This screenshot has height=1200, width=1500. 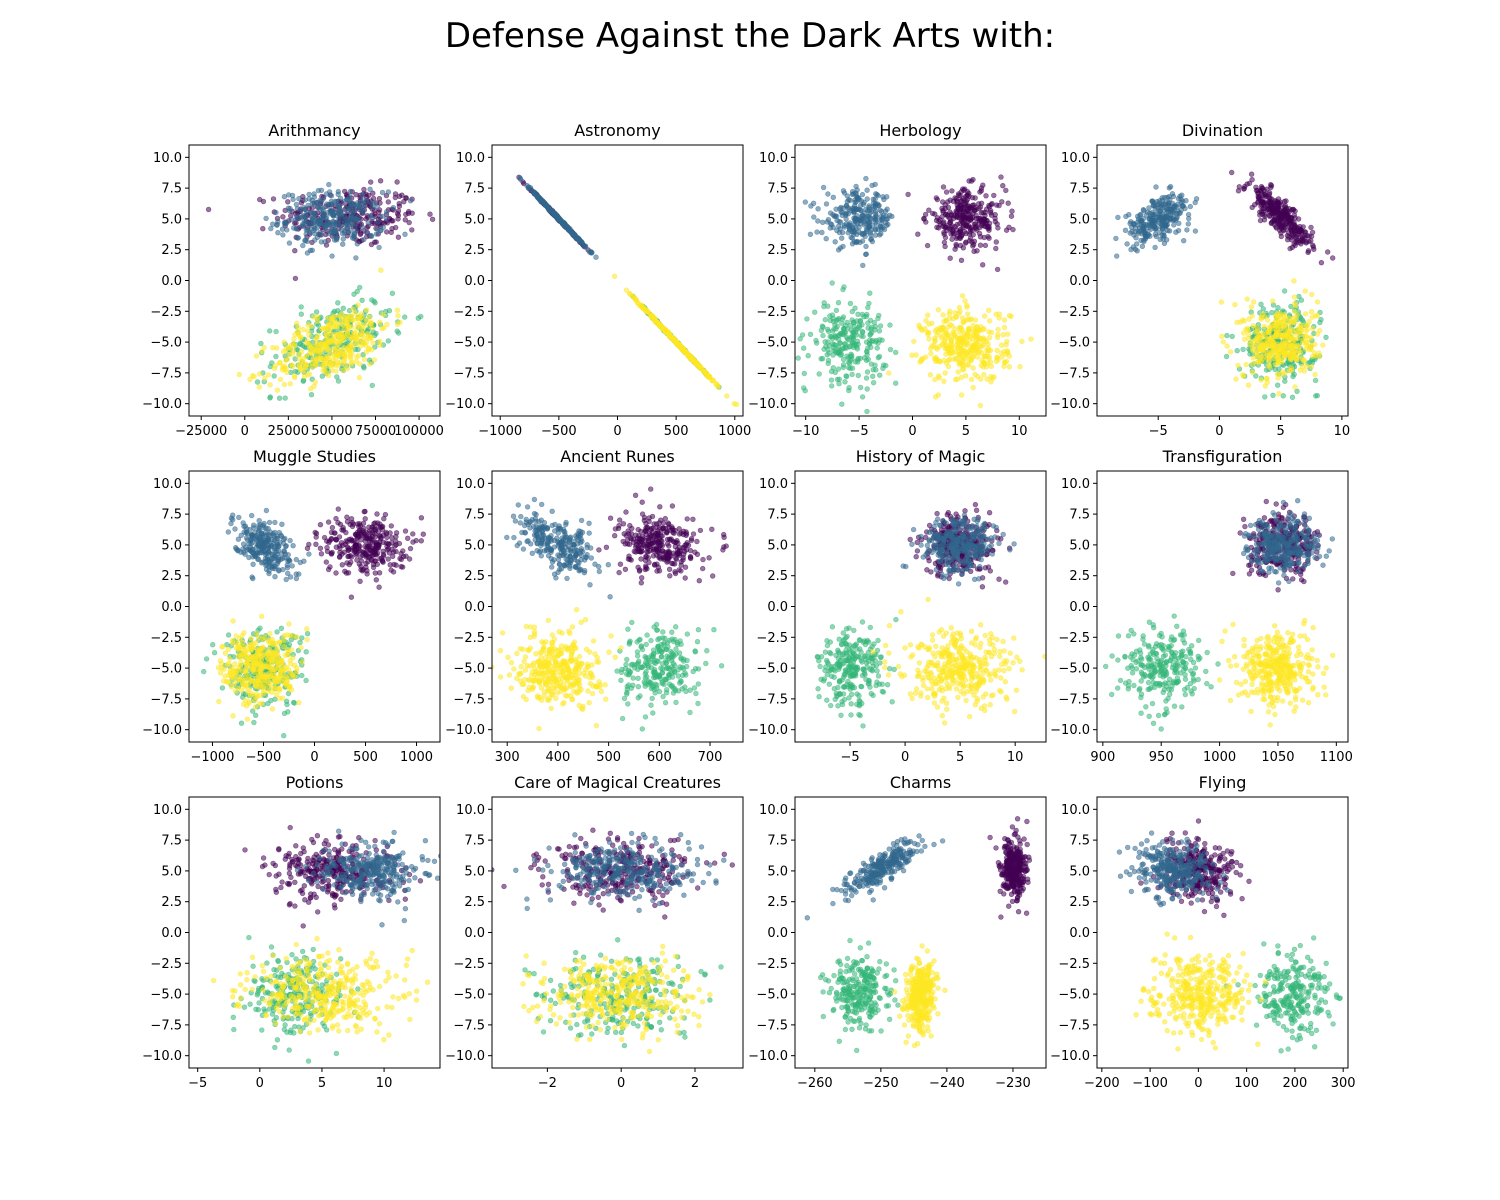 I want to click on axes-frame, so click(x=314, y=280).